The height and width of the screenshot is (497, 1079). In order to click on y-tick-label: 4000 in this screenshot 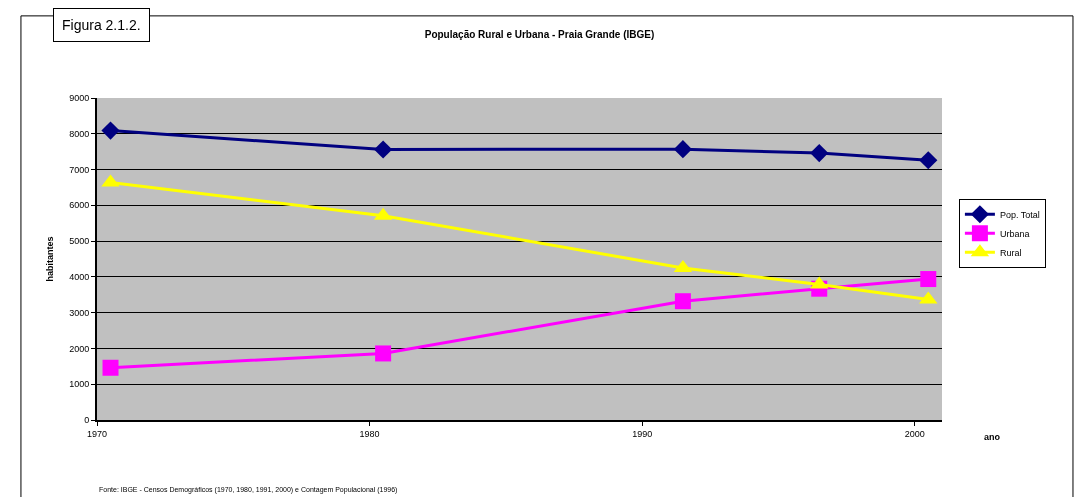, I will do `click(79, 277)`.